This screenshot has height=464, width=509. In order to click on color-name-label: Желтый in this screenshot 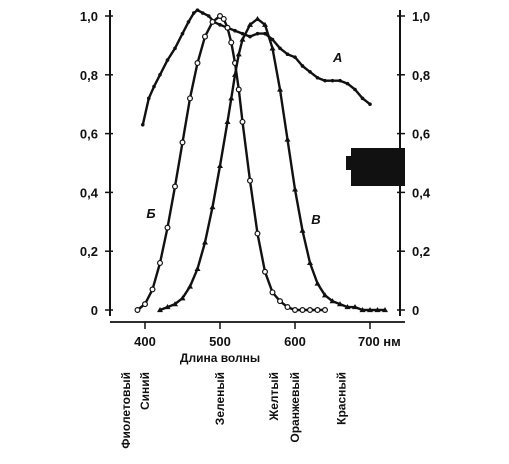, I will do `click(274, 397)`.